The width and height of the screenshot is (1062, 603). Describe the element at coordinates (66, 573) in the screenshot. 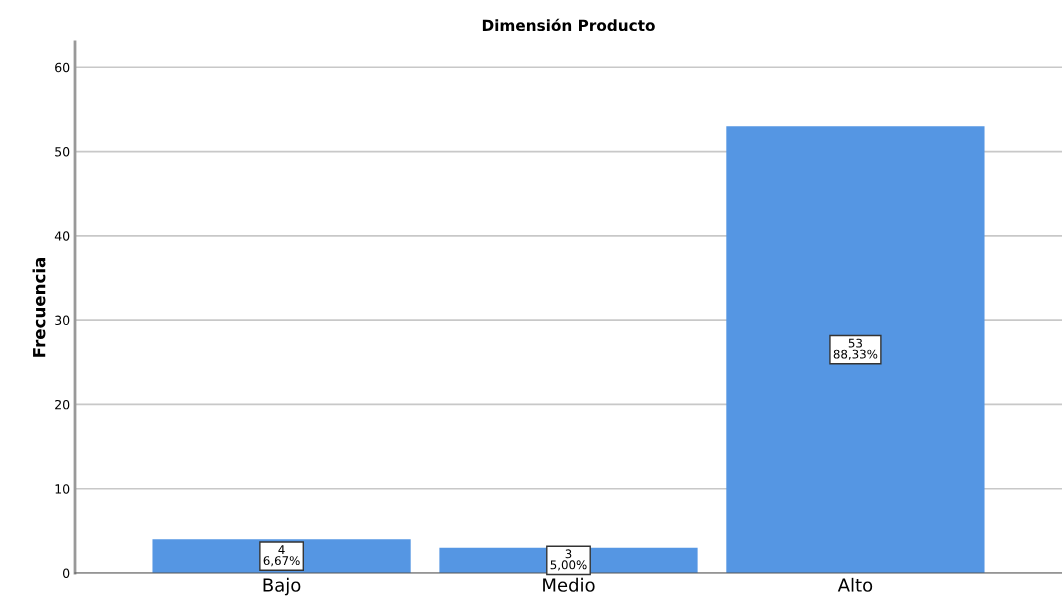

I see `y-tick-label: 0` at that location.